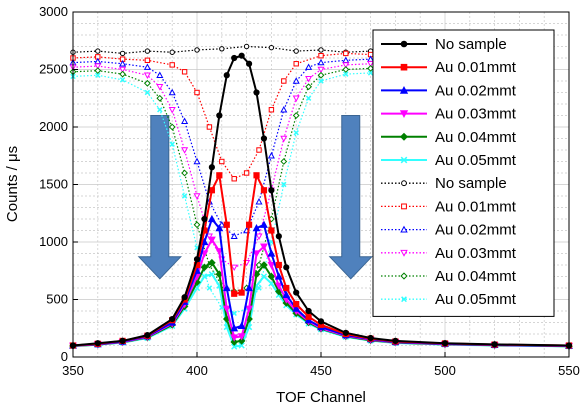 This screenshot has width=584, height=409. Describe the element at coordinates (53, 69) in the screenshot. I see `y-tick-label: 2500` at that location.